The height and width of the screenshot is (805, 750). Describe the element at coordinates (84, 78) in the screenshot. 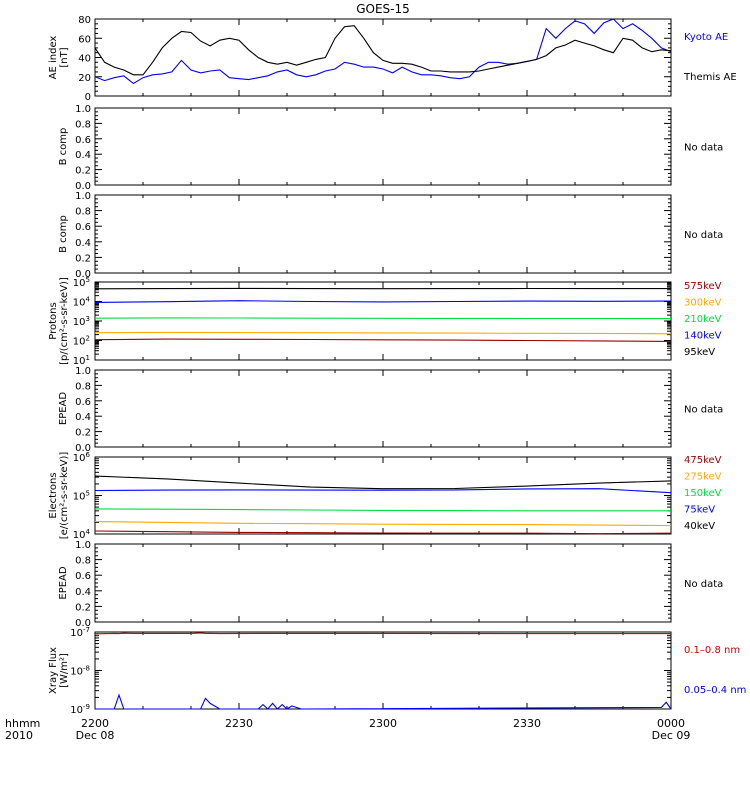

I see `y-tick-label: 20` at that location.